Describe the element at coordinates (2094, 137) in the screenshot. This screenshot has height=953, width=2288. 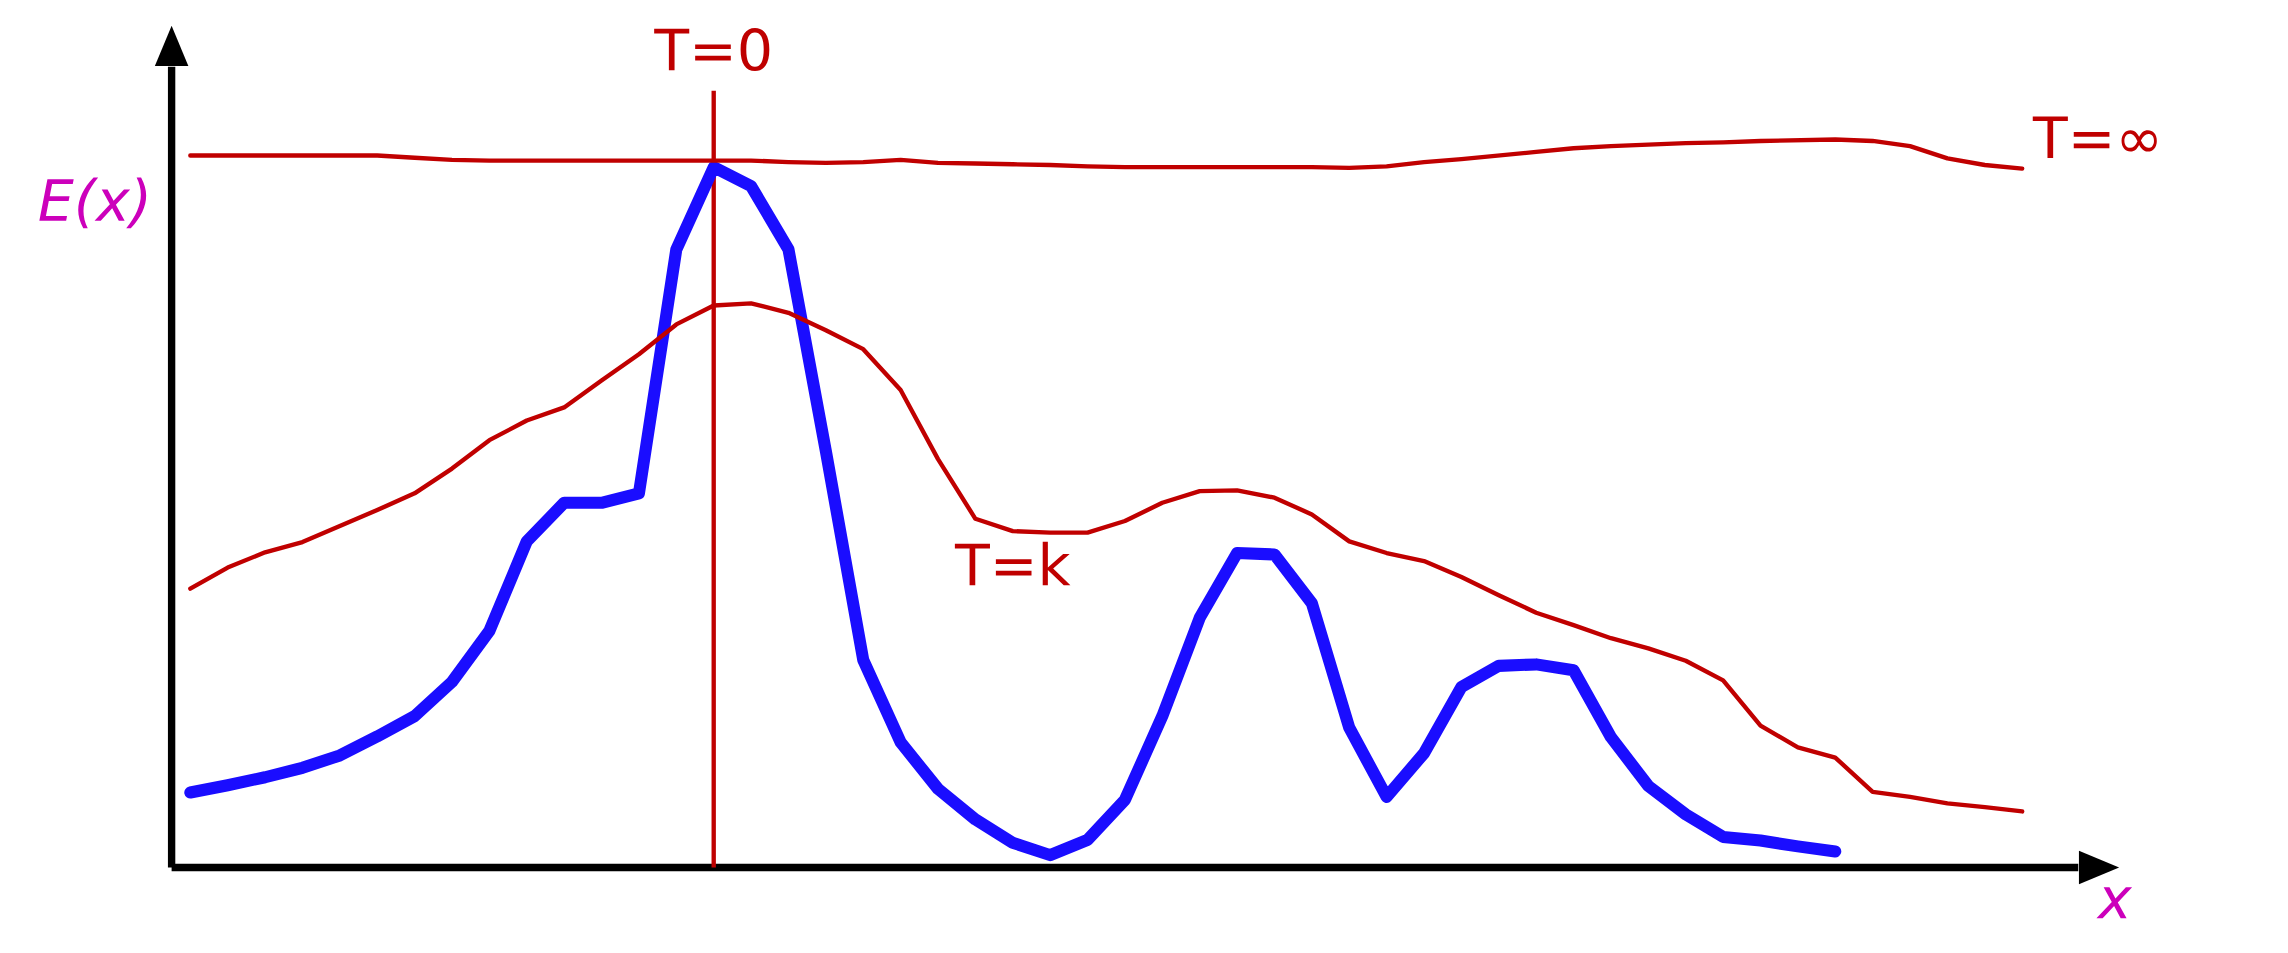
I see `series-label: T=∞` at that location.